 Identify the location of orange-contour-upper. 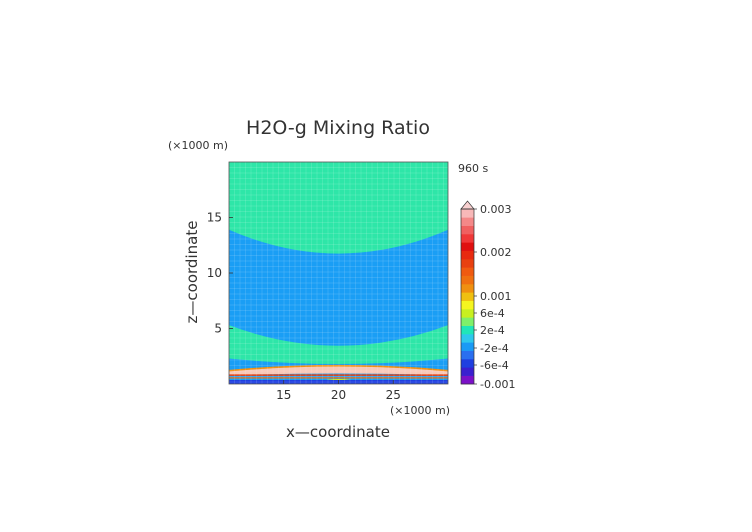
(338, 368).